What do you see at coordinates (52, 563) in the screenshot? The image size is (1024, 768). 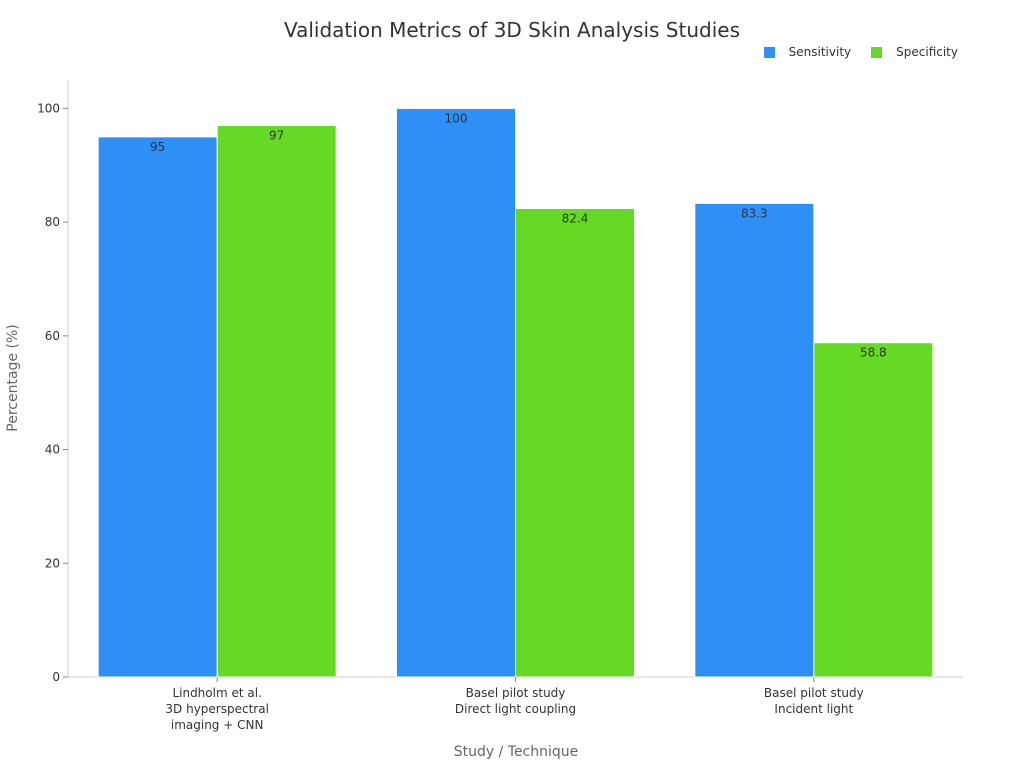 I see `y-tick-label: 20` at bounding box center [52, 563].